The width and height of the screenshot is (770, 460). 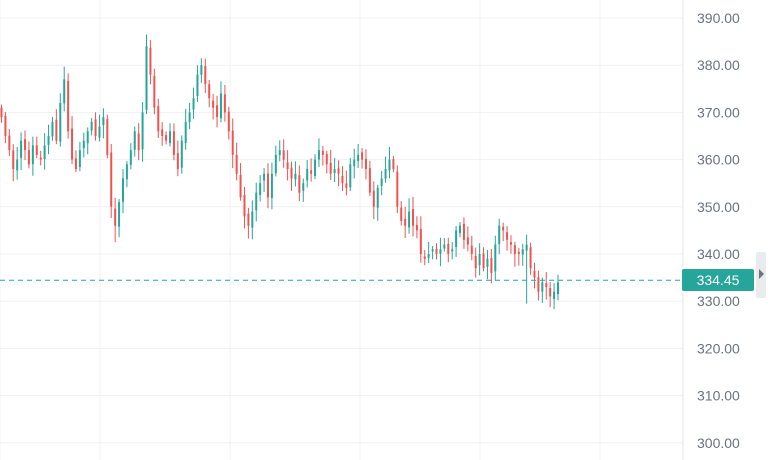 I want to click on y-tick-label: 320.00, so click(x=718, y=348).